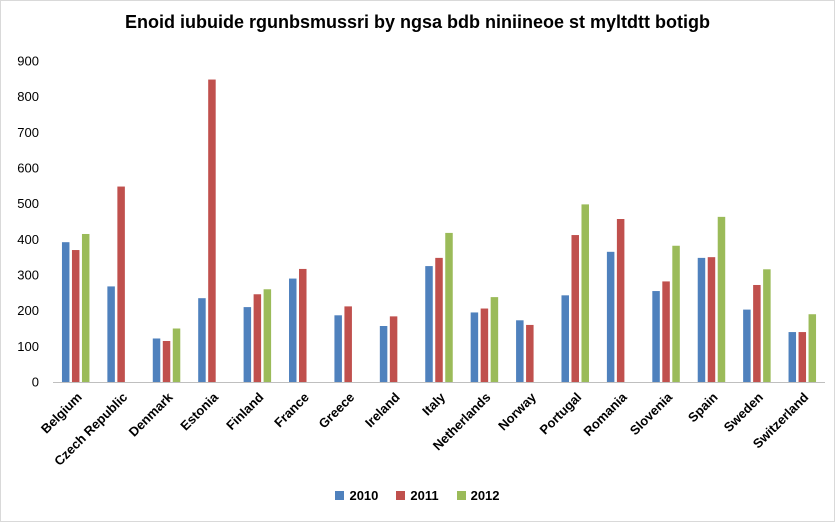 Image resolution: width=835 pixels, height=522 pixels. I want to click on bar-2010-france, so click(293, 330).